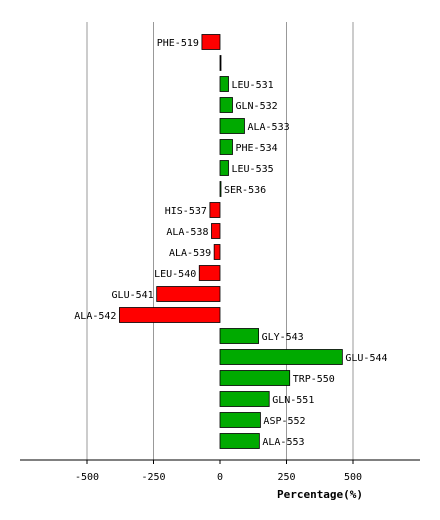  Describe the element at coordinates (87, 477) in the screenshot. I see `x-tick-label: -500` at that location.